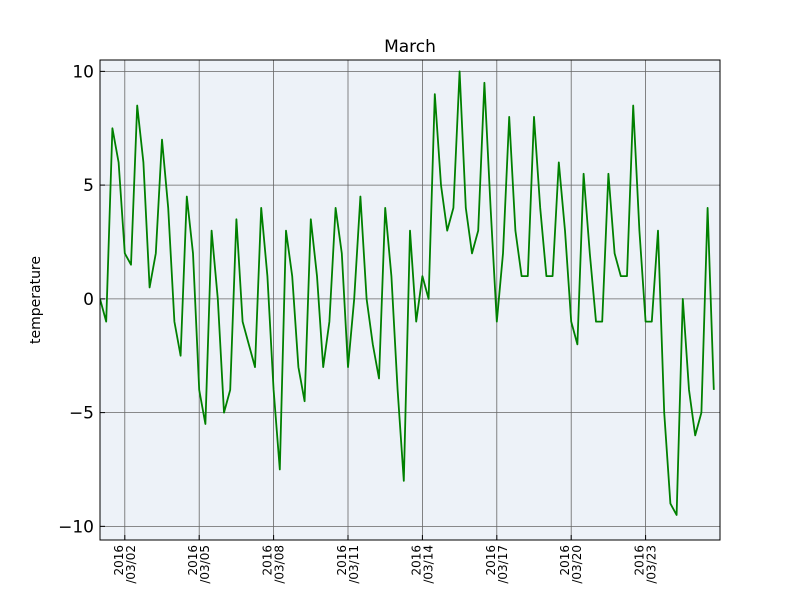 This screenshot has height=600, width=800. I want to click on y-tick-label: 0, so click(88, 300).